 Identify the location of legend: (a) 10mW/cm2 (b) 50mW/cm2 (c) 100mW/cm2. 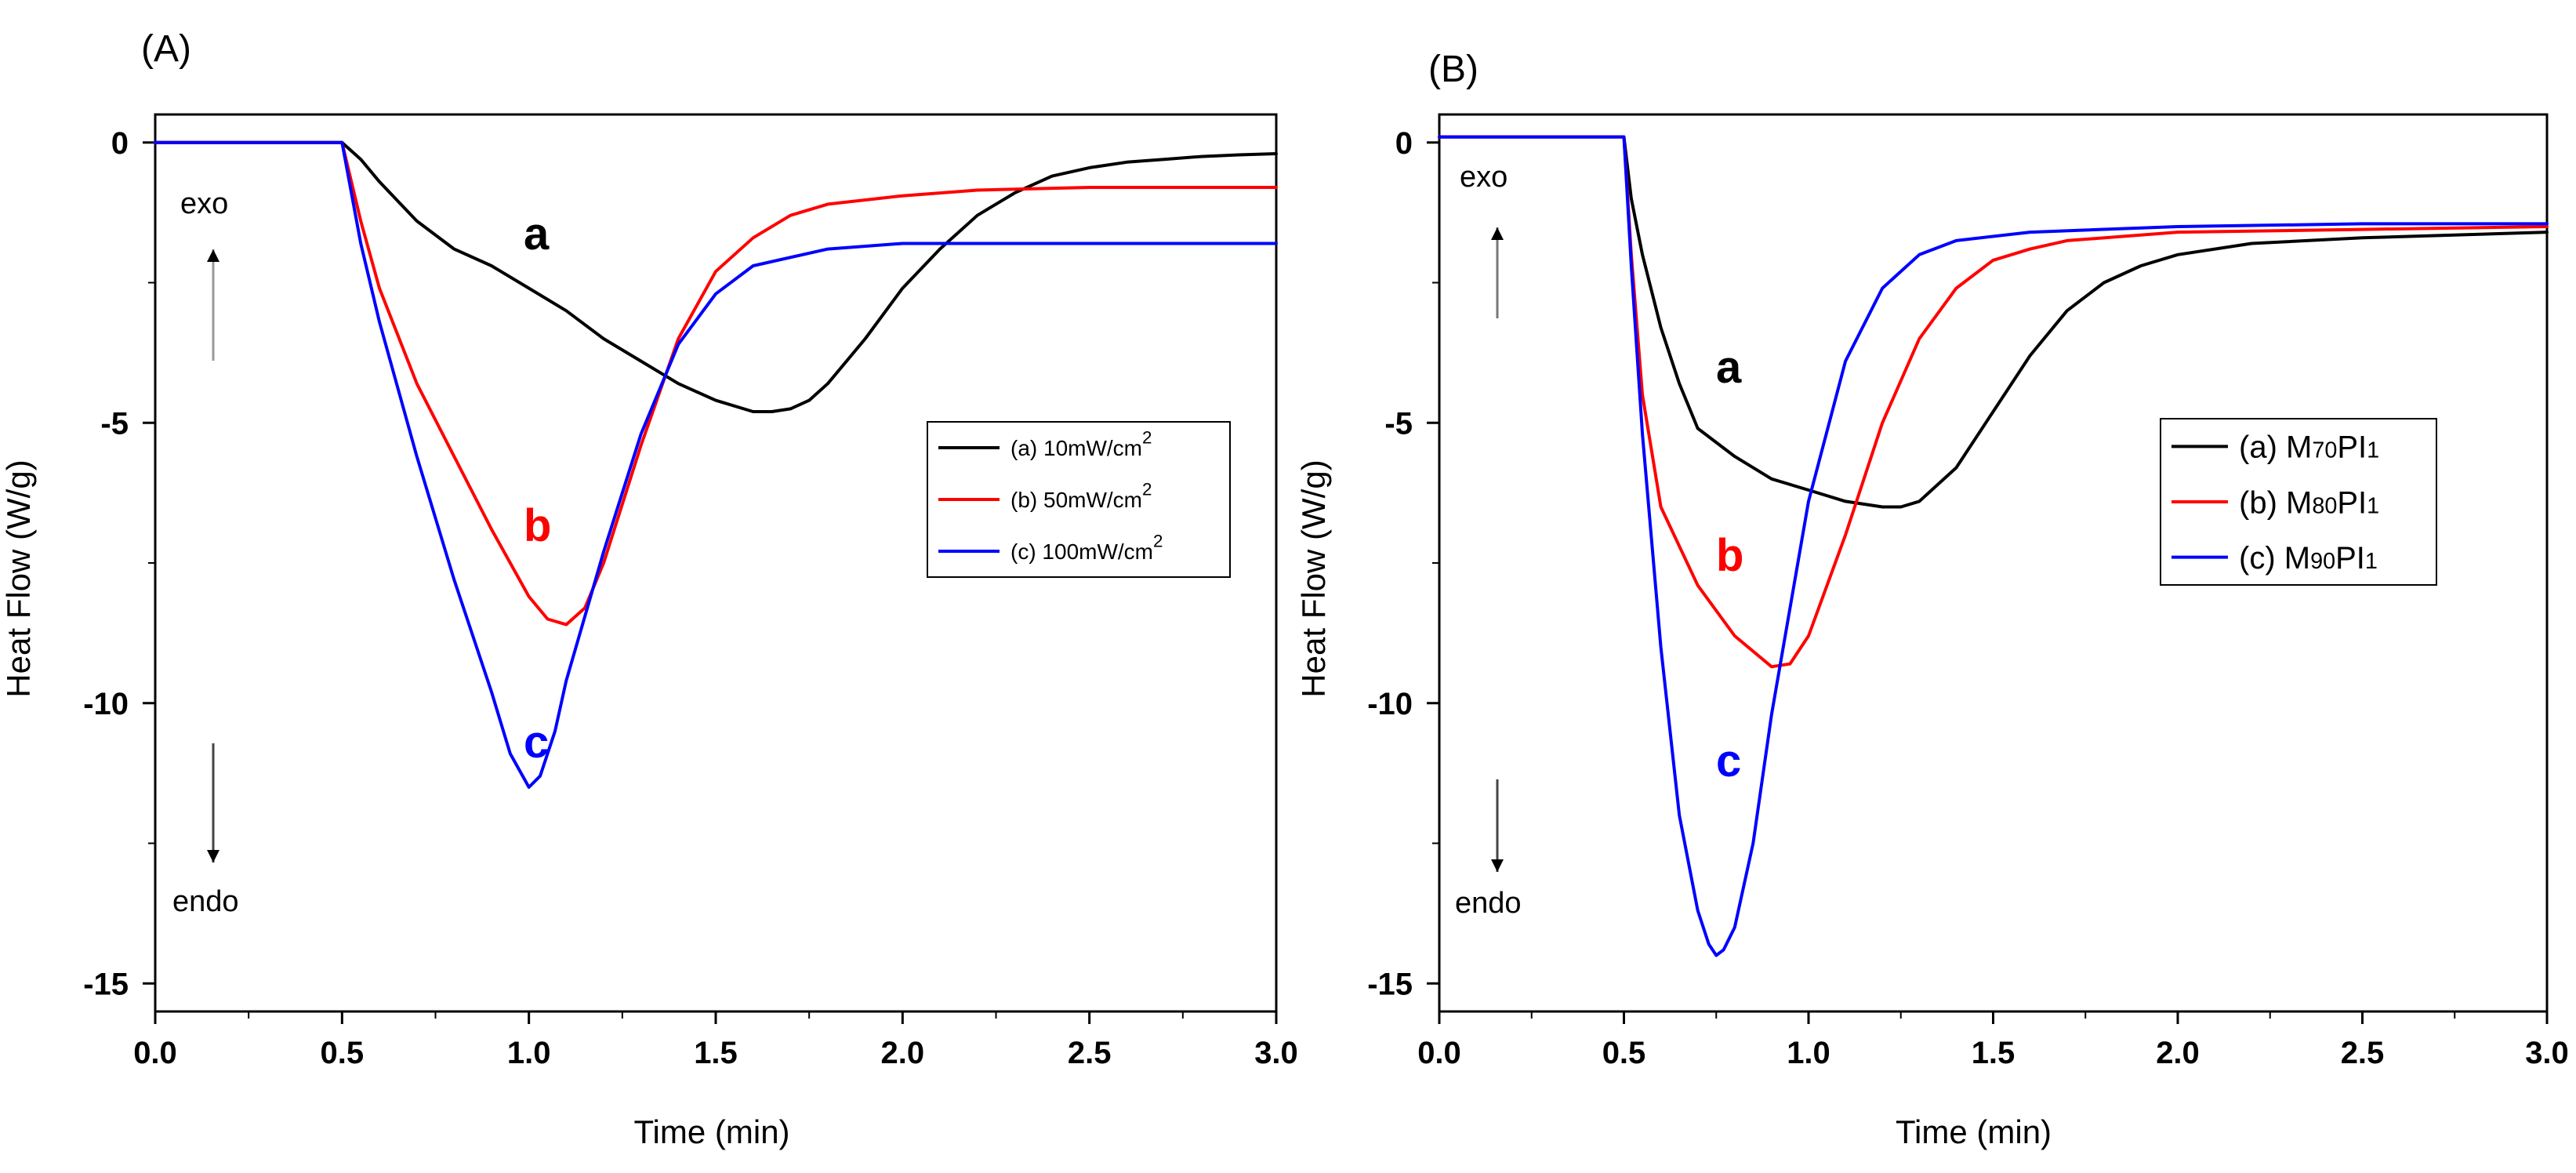
(1079, 499).